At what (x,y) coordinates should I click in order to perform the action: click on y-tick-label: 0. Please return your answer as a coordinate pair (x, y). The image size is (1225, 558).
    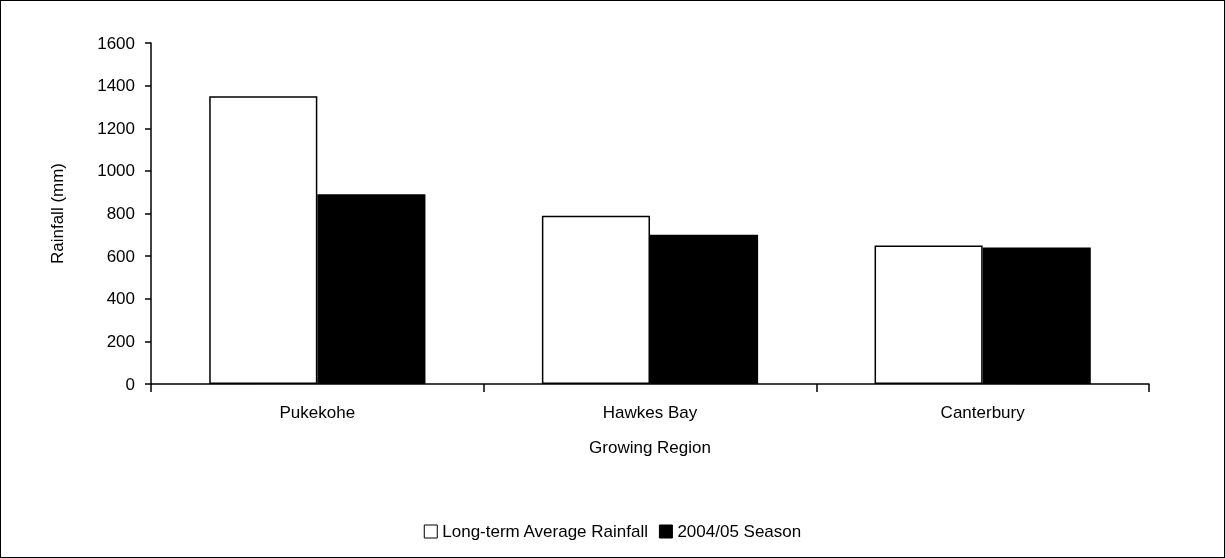
    Looking at the image, I should click on (130, 384).